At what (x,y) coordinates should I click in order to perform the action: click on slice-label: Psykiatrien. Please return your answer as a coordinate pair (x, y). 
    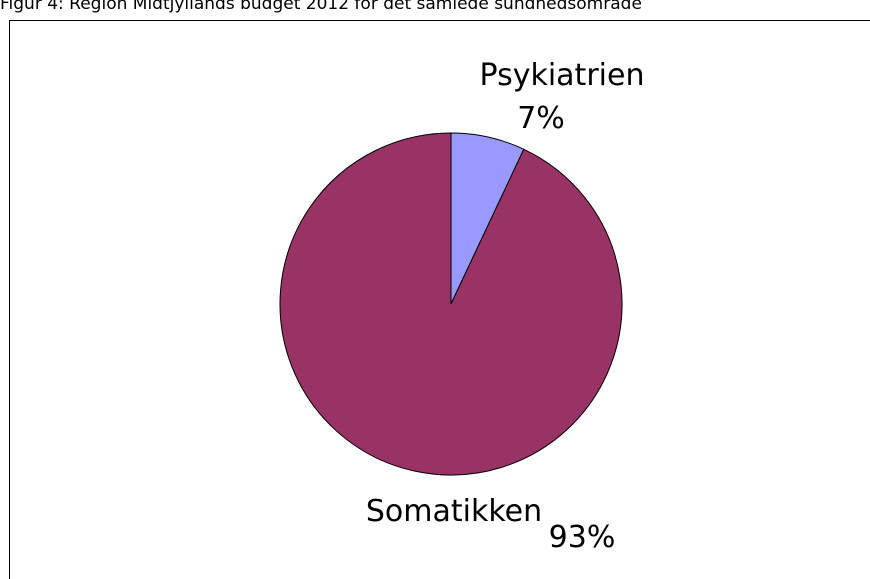
    Looking at the image, I should click on (562, 75).